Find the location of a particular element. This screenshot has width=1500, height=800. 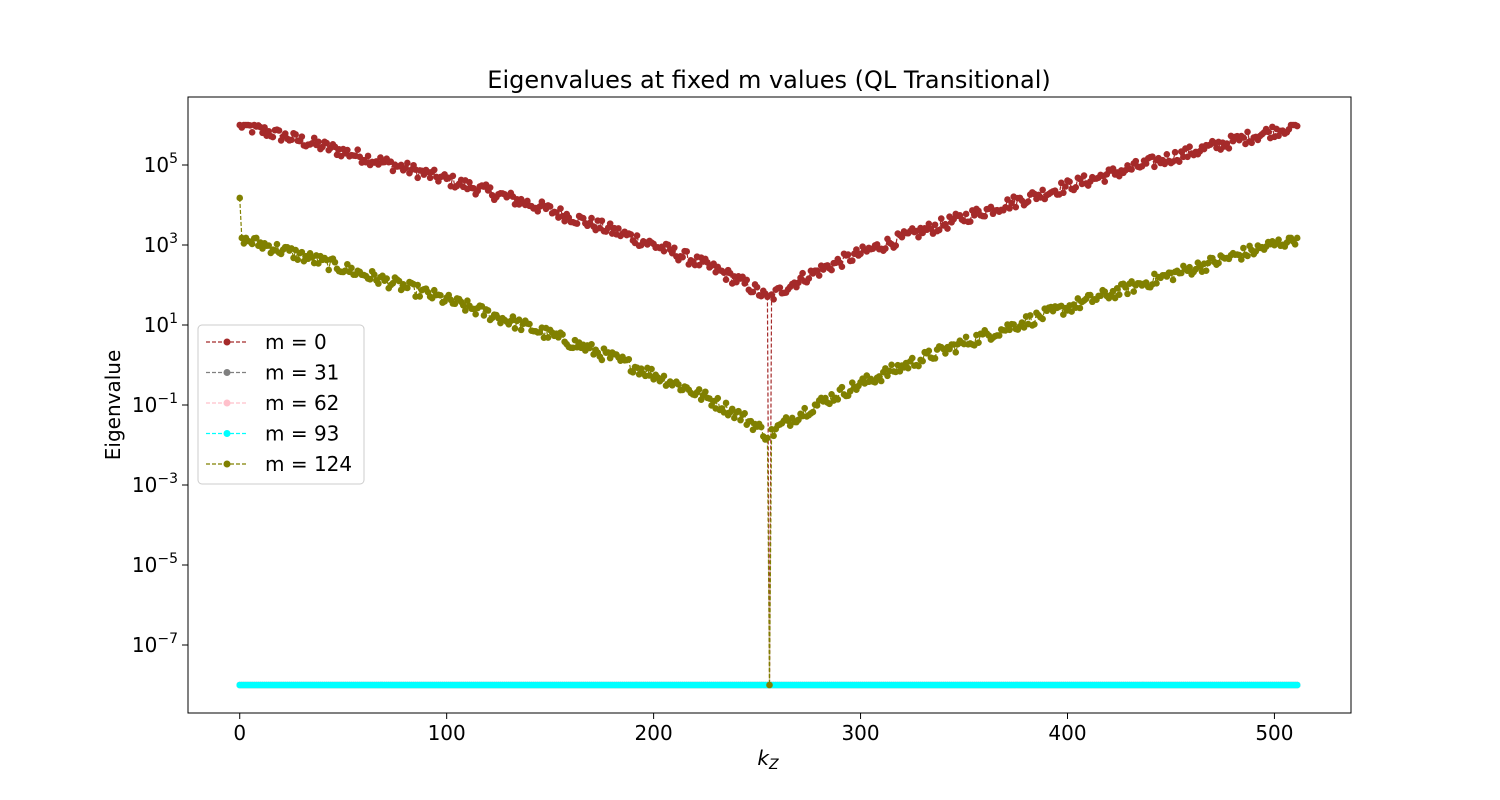

x-tick-label: 200 is located at coordinates (654, 733).